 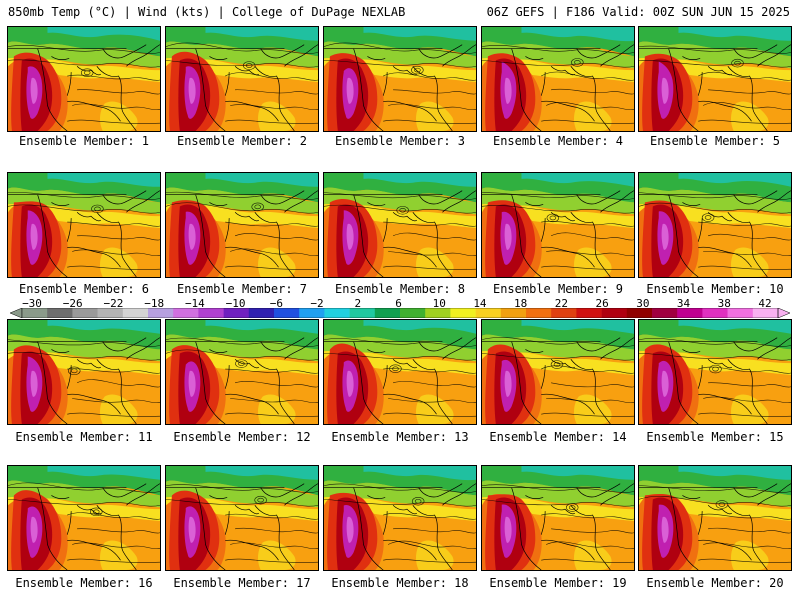 I want to click on member-label-9: Ensemble Member: 9, so click(x=558, y=289).